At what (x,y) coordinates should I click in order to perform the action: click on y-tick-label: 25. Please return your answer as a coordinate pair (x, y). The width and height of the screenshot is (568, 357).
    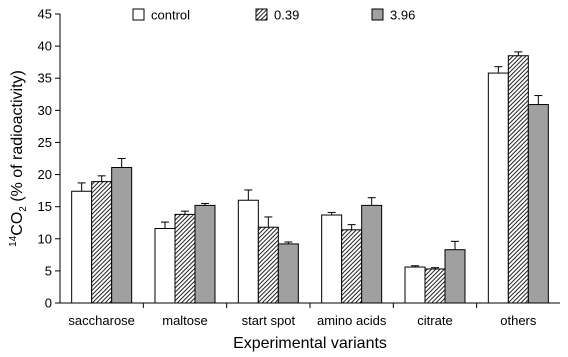
    Looking at the image, I should click on (45, 142).